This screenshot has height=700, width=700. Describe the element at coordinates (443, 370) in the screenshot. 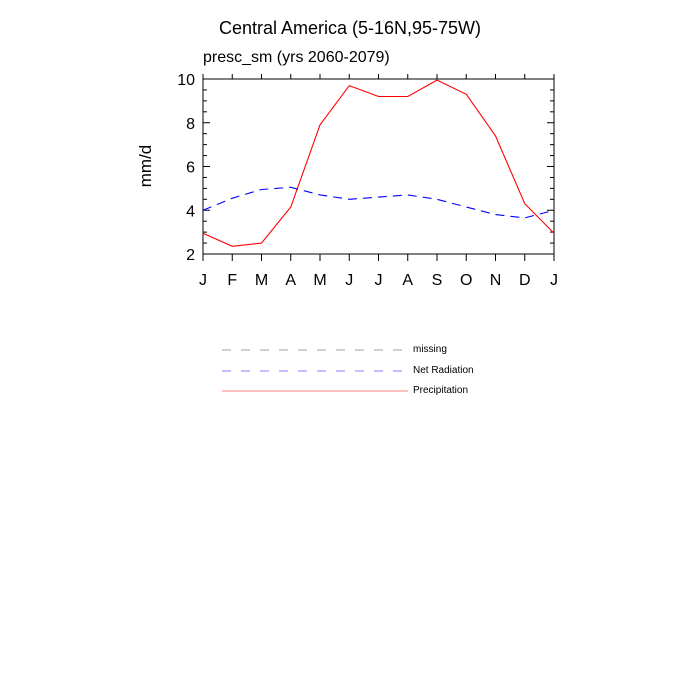

I see `legend-label-net-radiation: Net Radiation` at that location.